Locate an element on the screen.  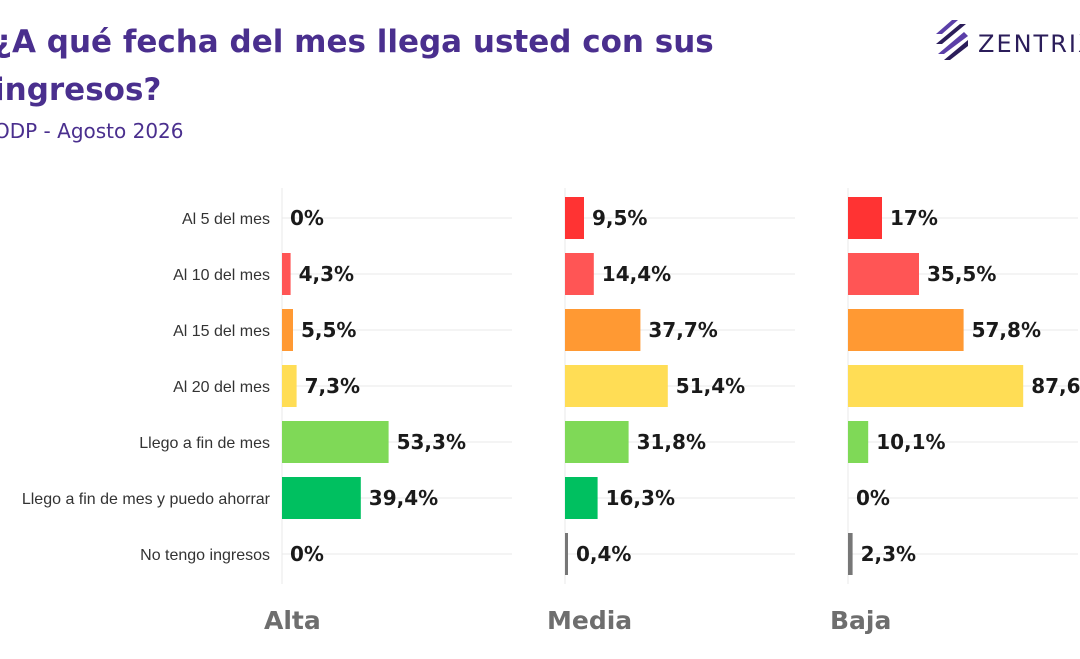
data-label: 4,3% is located at coordinates (326, 274).